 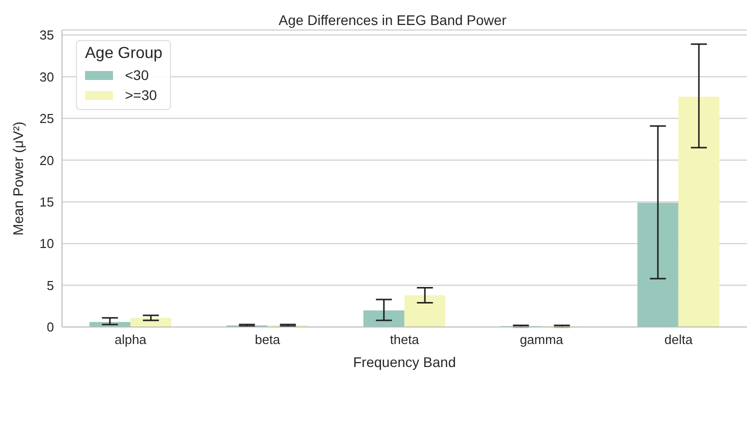 What do you see at coordinates (141, 95) in the screenshot?
I see `legend-label: >=30` at bounding box center [141, 95].